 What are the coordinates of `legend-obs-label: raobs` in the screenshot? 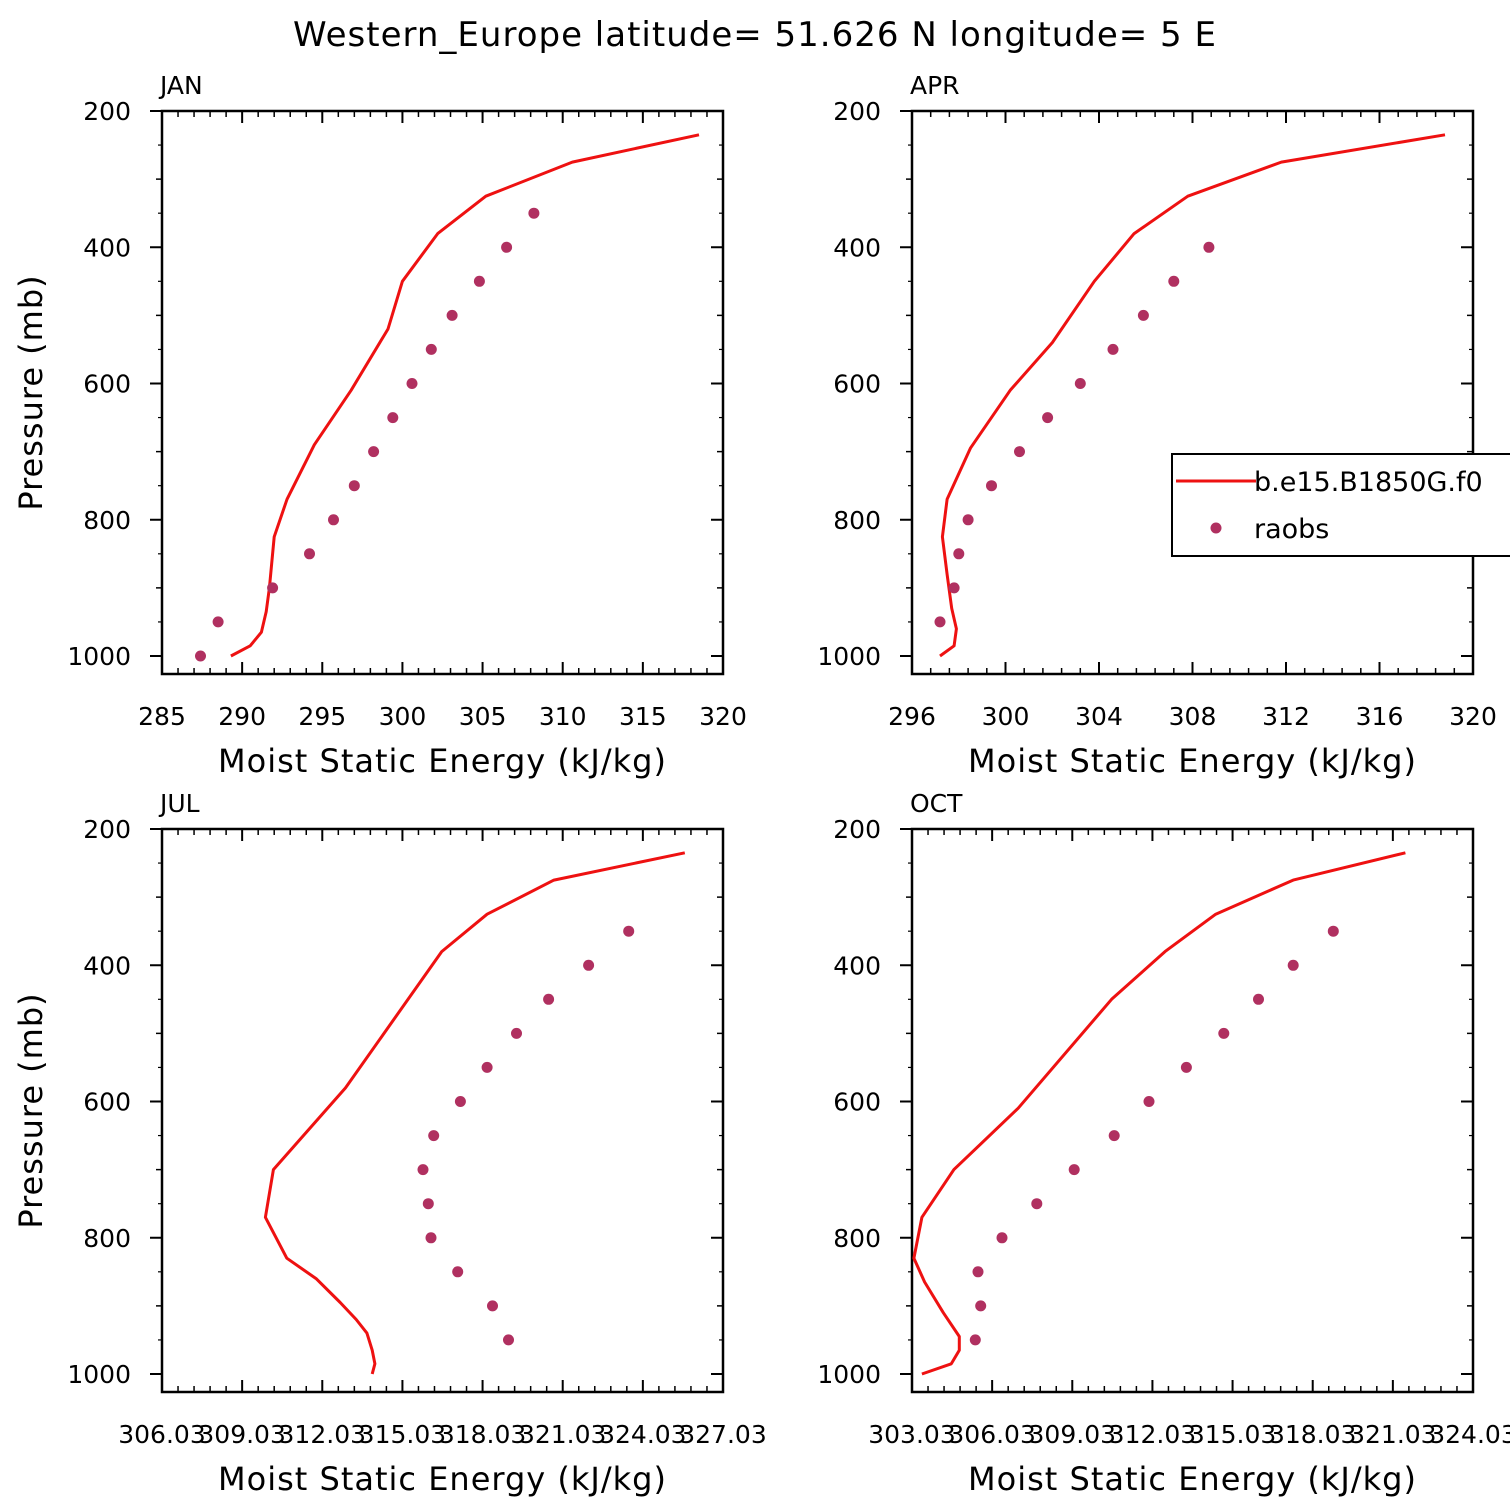 It's located at (1291, 529).